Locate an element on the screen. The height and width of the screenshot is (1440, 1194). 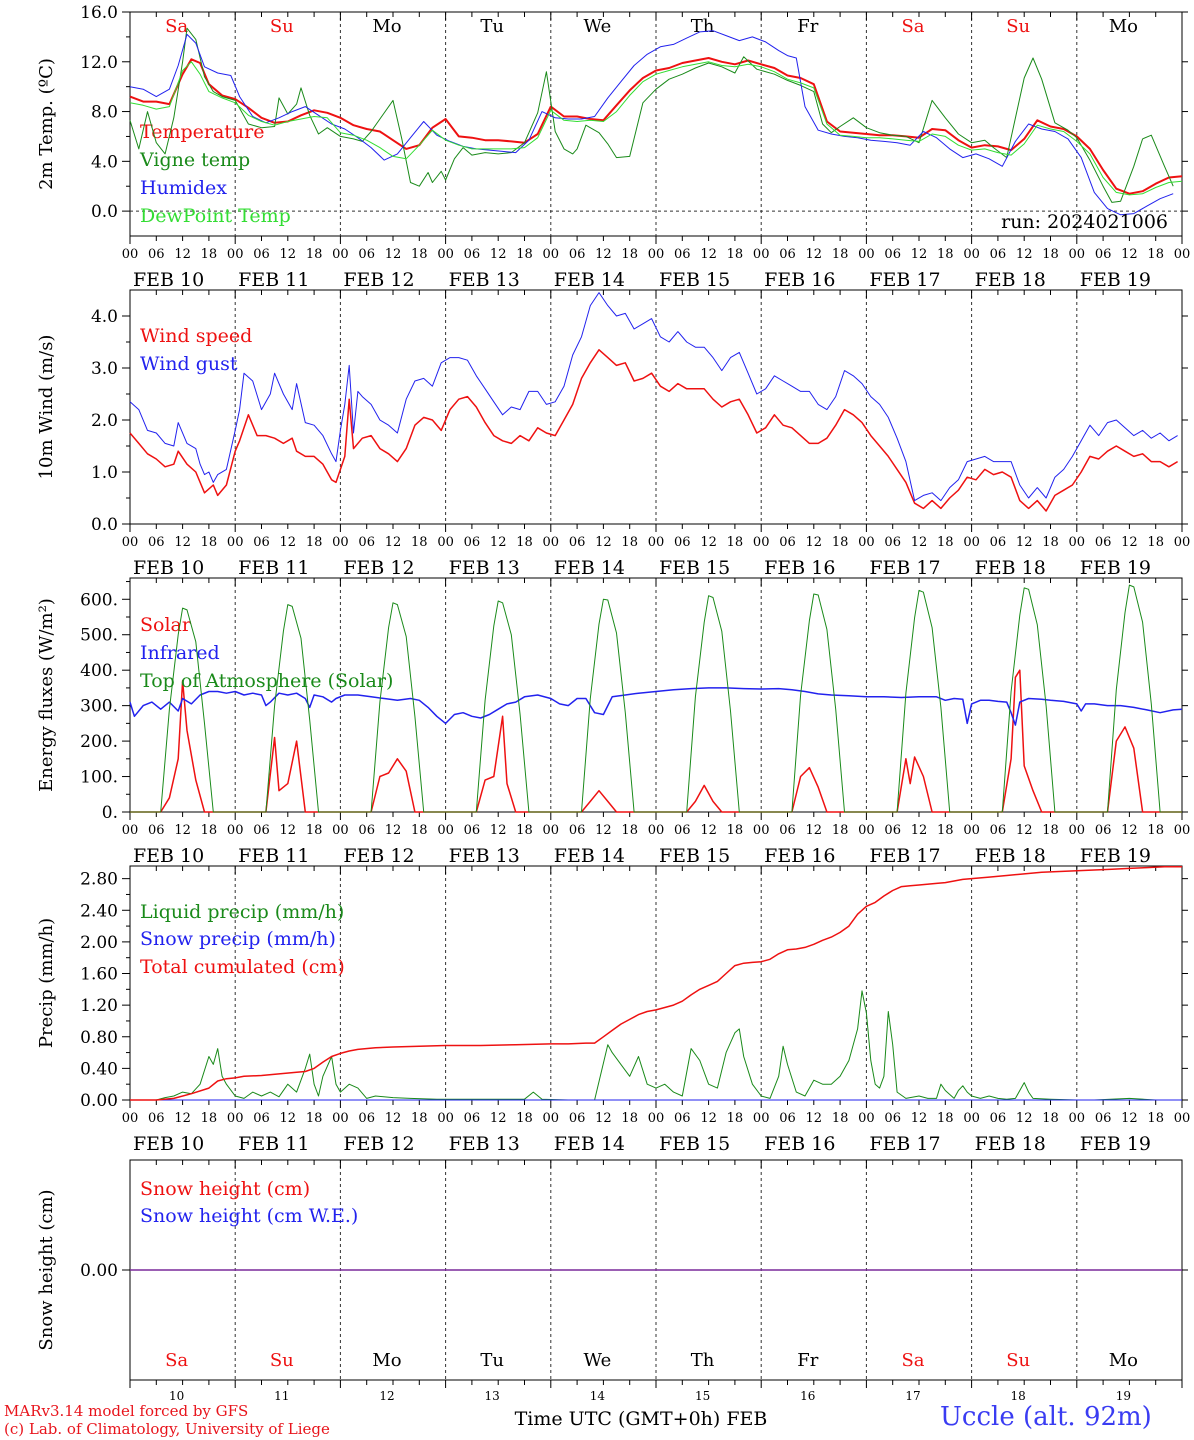
day-name-label: Mo is located at coordinates (1123, 1360).